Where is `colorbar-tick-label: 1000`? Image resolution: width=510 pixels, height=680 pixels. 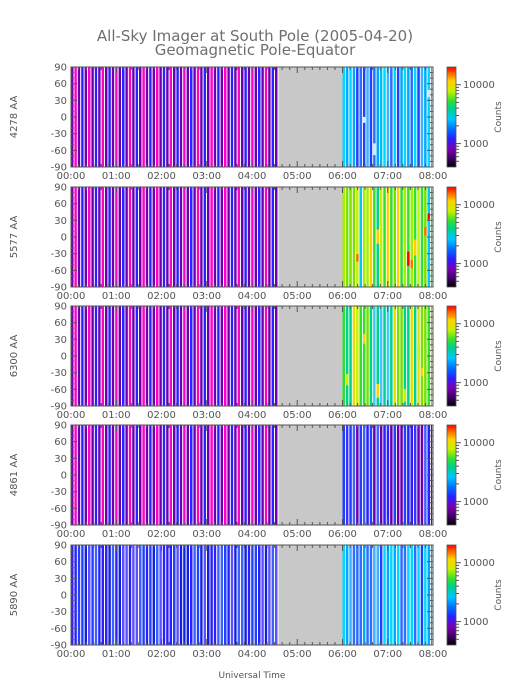 colorbar-tick-label: 1000 is located at coordinates (475, 264).